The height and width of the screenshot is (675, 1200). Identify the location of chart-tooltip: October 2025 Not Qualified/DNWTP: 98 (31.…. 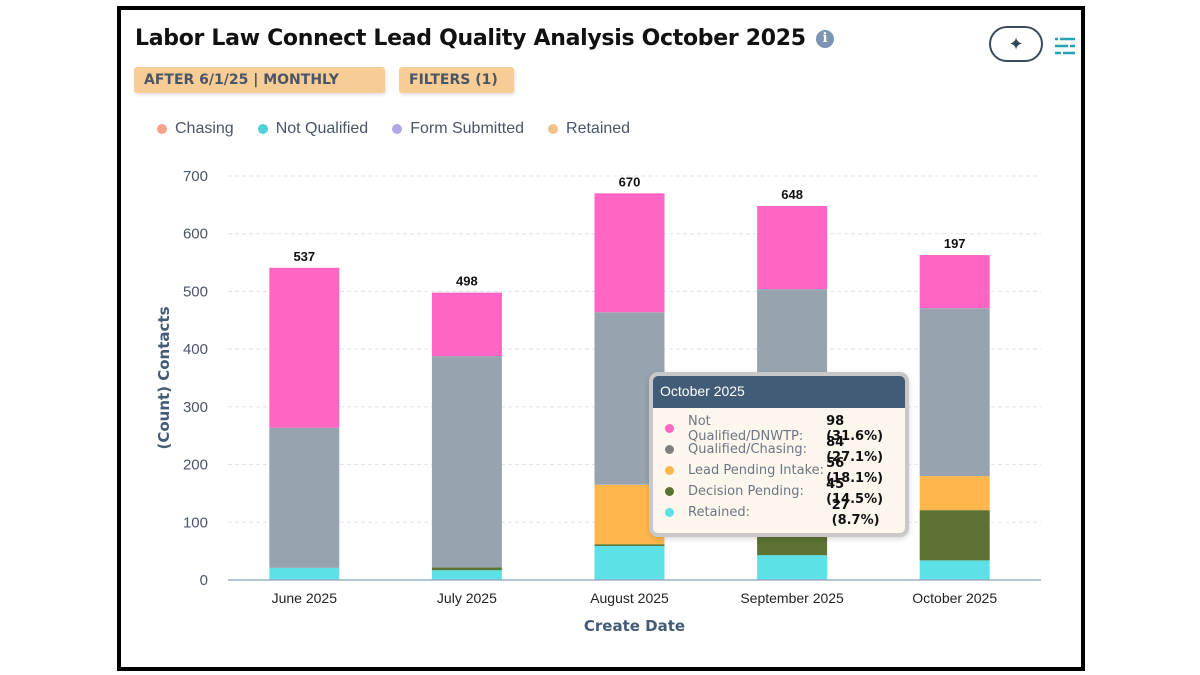
(779, 454).